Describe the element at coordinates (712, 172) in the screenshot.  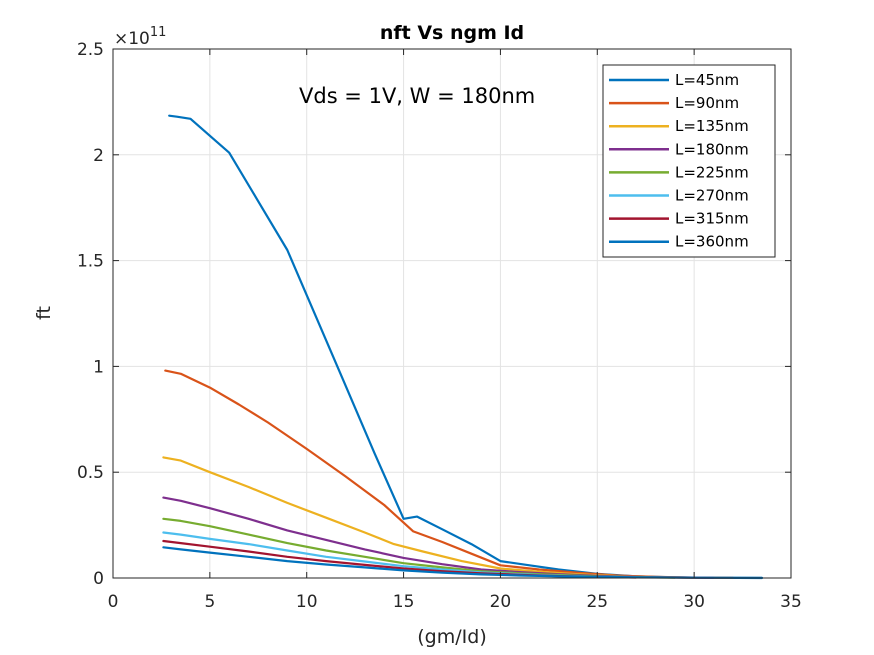
I see `legend-entry: L=225nm` at that location.